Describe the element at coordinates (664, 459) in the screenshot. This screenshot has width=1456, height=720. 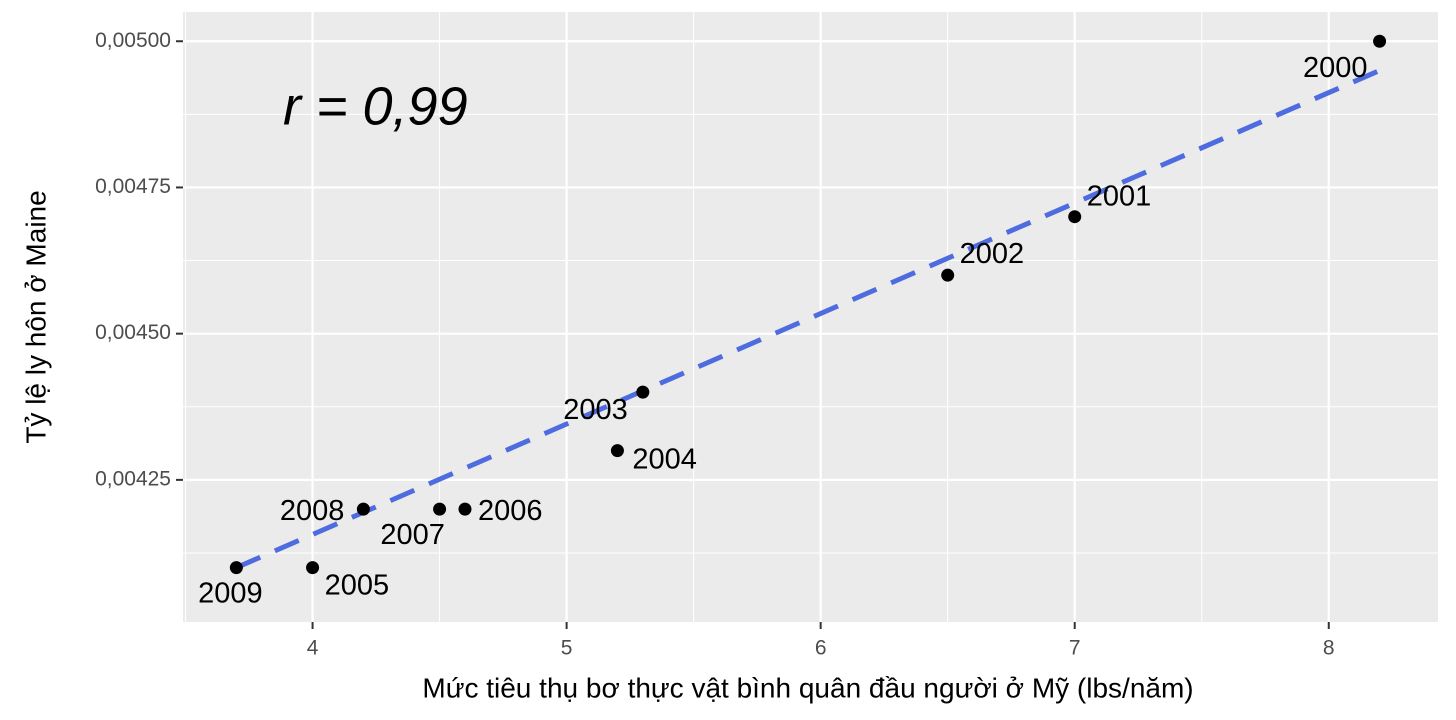
I see `point-label: 2004` at that location.